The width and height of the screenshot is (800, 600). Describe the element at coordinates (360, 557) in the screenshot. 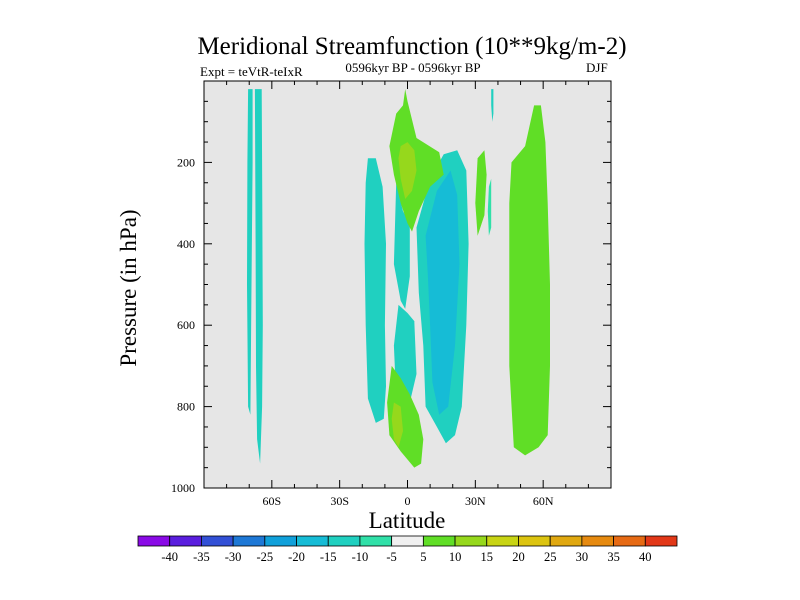

I see `colorbar-label: -10` at that location.